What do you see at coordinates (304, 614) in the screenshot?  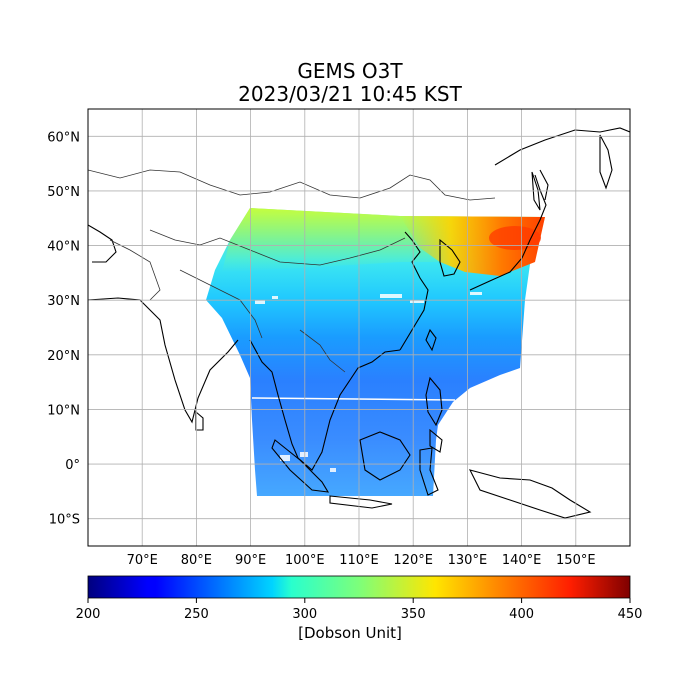 I see `colorbar-tick-label: 300` at bounding box center [304, 614].